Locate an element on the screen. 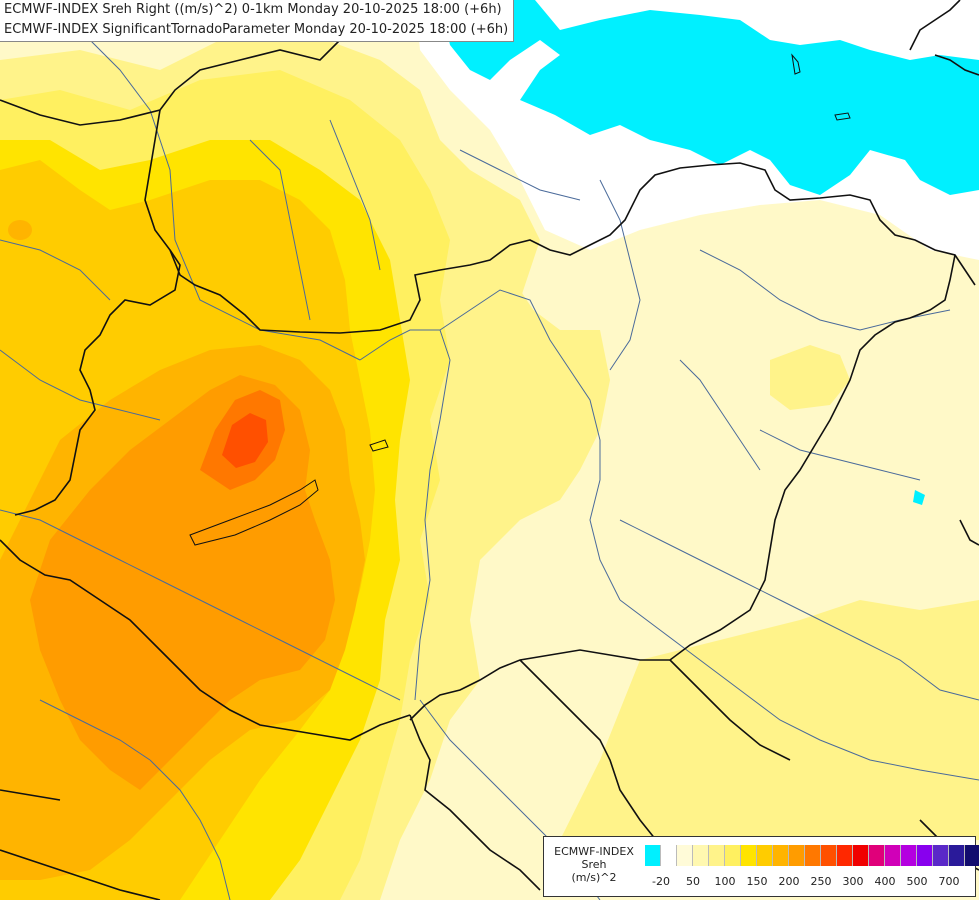 This screenshot has height=900, width=979. negative-sreh-area is located at coordinates (709, 97).